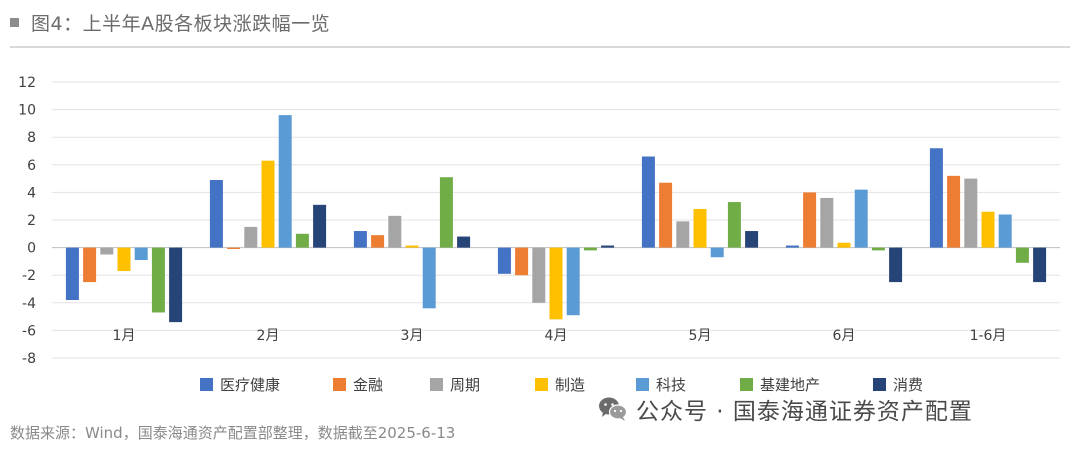  What do you see at coordinates (844, 336) in the screenshot?
I see `category-label: 6月` at bounding box center [844, 336].